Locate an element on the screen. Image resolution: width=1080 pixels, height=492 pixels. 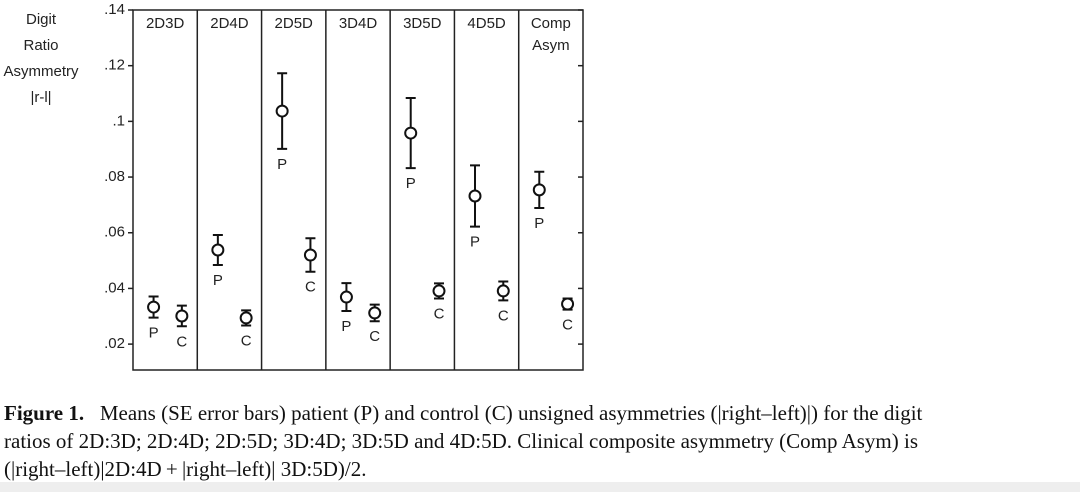
panel-title: 2D3D is located at coordinates (165, 23).